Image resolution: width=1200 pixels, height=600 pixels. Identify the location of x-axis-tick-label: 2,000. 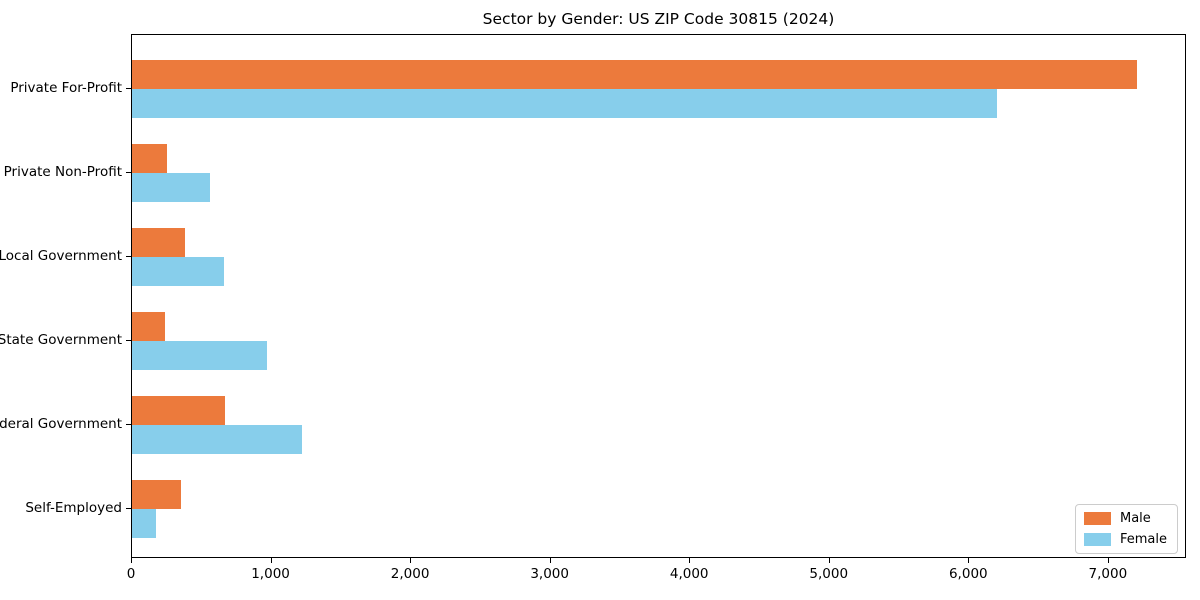
(410, 574).